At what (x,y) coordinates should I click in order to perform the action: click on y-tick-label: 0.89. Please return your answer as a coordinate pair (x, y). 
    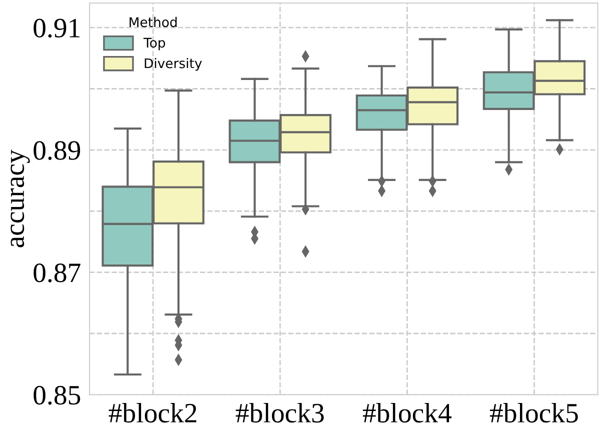
    Looking at the image, I should click on (57, 150).